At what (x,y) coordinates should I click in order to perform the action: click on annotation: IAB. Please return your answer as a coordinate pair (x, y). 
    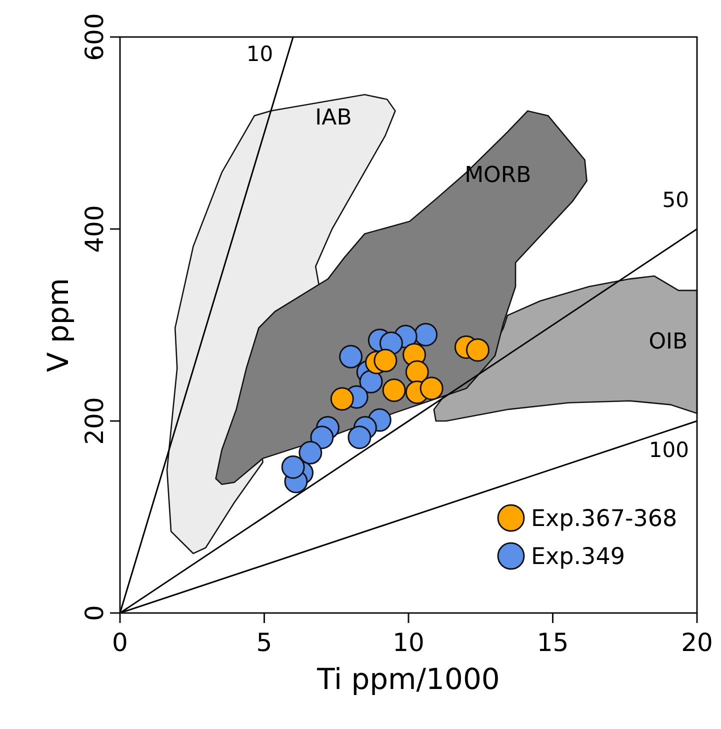
    Looking at the image, I should click on (333, 118).